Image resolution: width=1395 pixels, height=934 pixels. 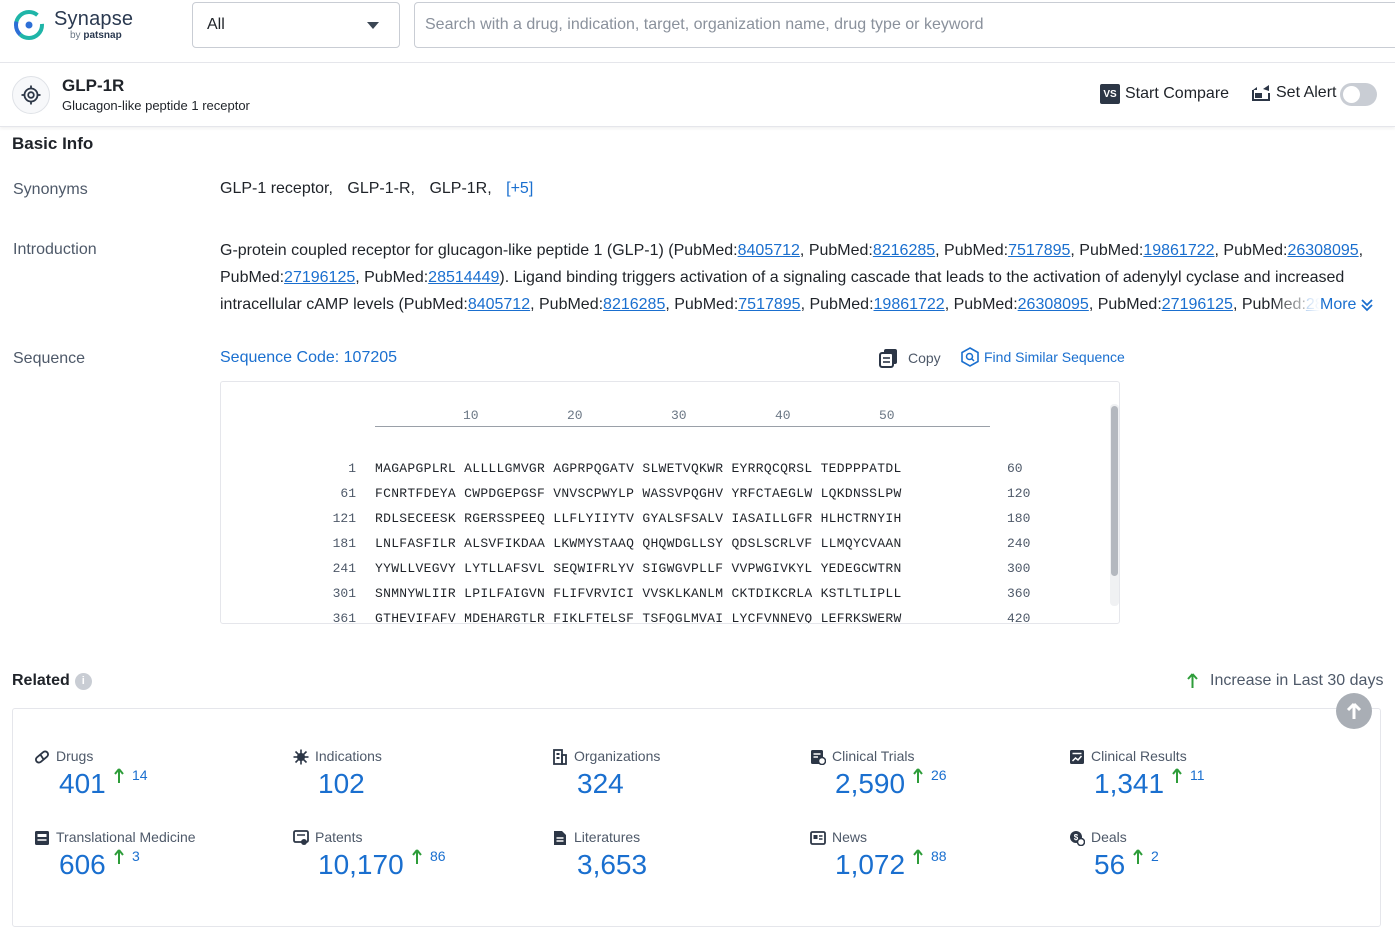 What do you see at coordinates (463, 277) in the screenshot?
I see `pubmed-link: 28514449` at bounding box center [463, 277].